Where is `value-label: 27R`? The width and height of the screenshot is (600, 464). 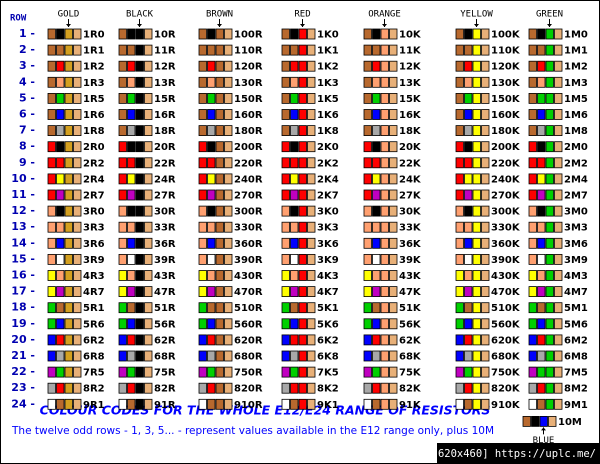 value-label: 27R is located at coordinates (165, 196).